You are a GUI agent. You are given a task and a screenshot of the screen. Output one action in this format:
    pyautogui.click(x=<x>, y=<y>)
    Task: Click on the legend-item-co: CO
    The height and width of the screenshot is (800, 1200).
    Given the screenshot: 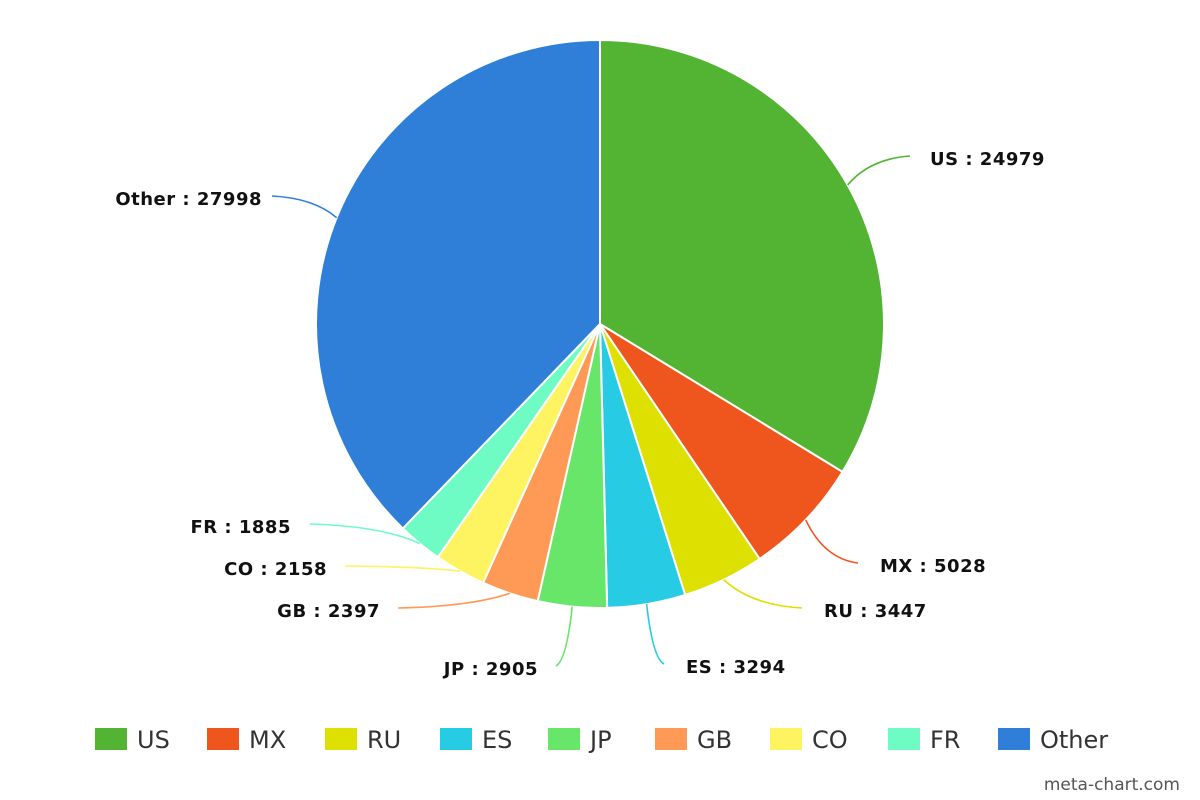 What is the action you would take?
    pyautogui.click(x=809, y=740)
    